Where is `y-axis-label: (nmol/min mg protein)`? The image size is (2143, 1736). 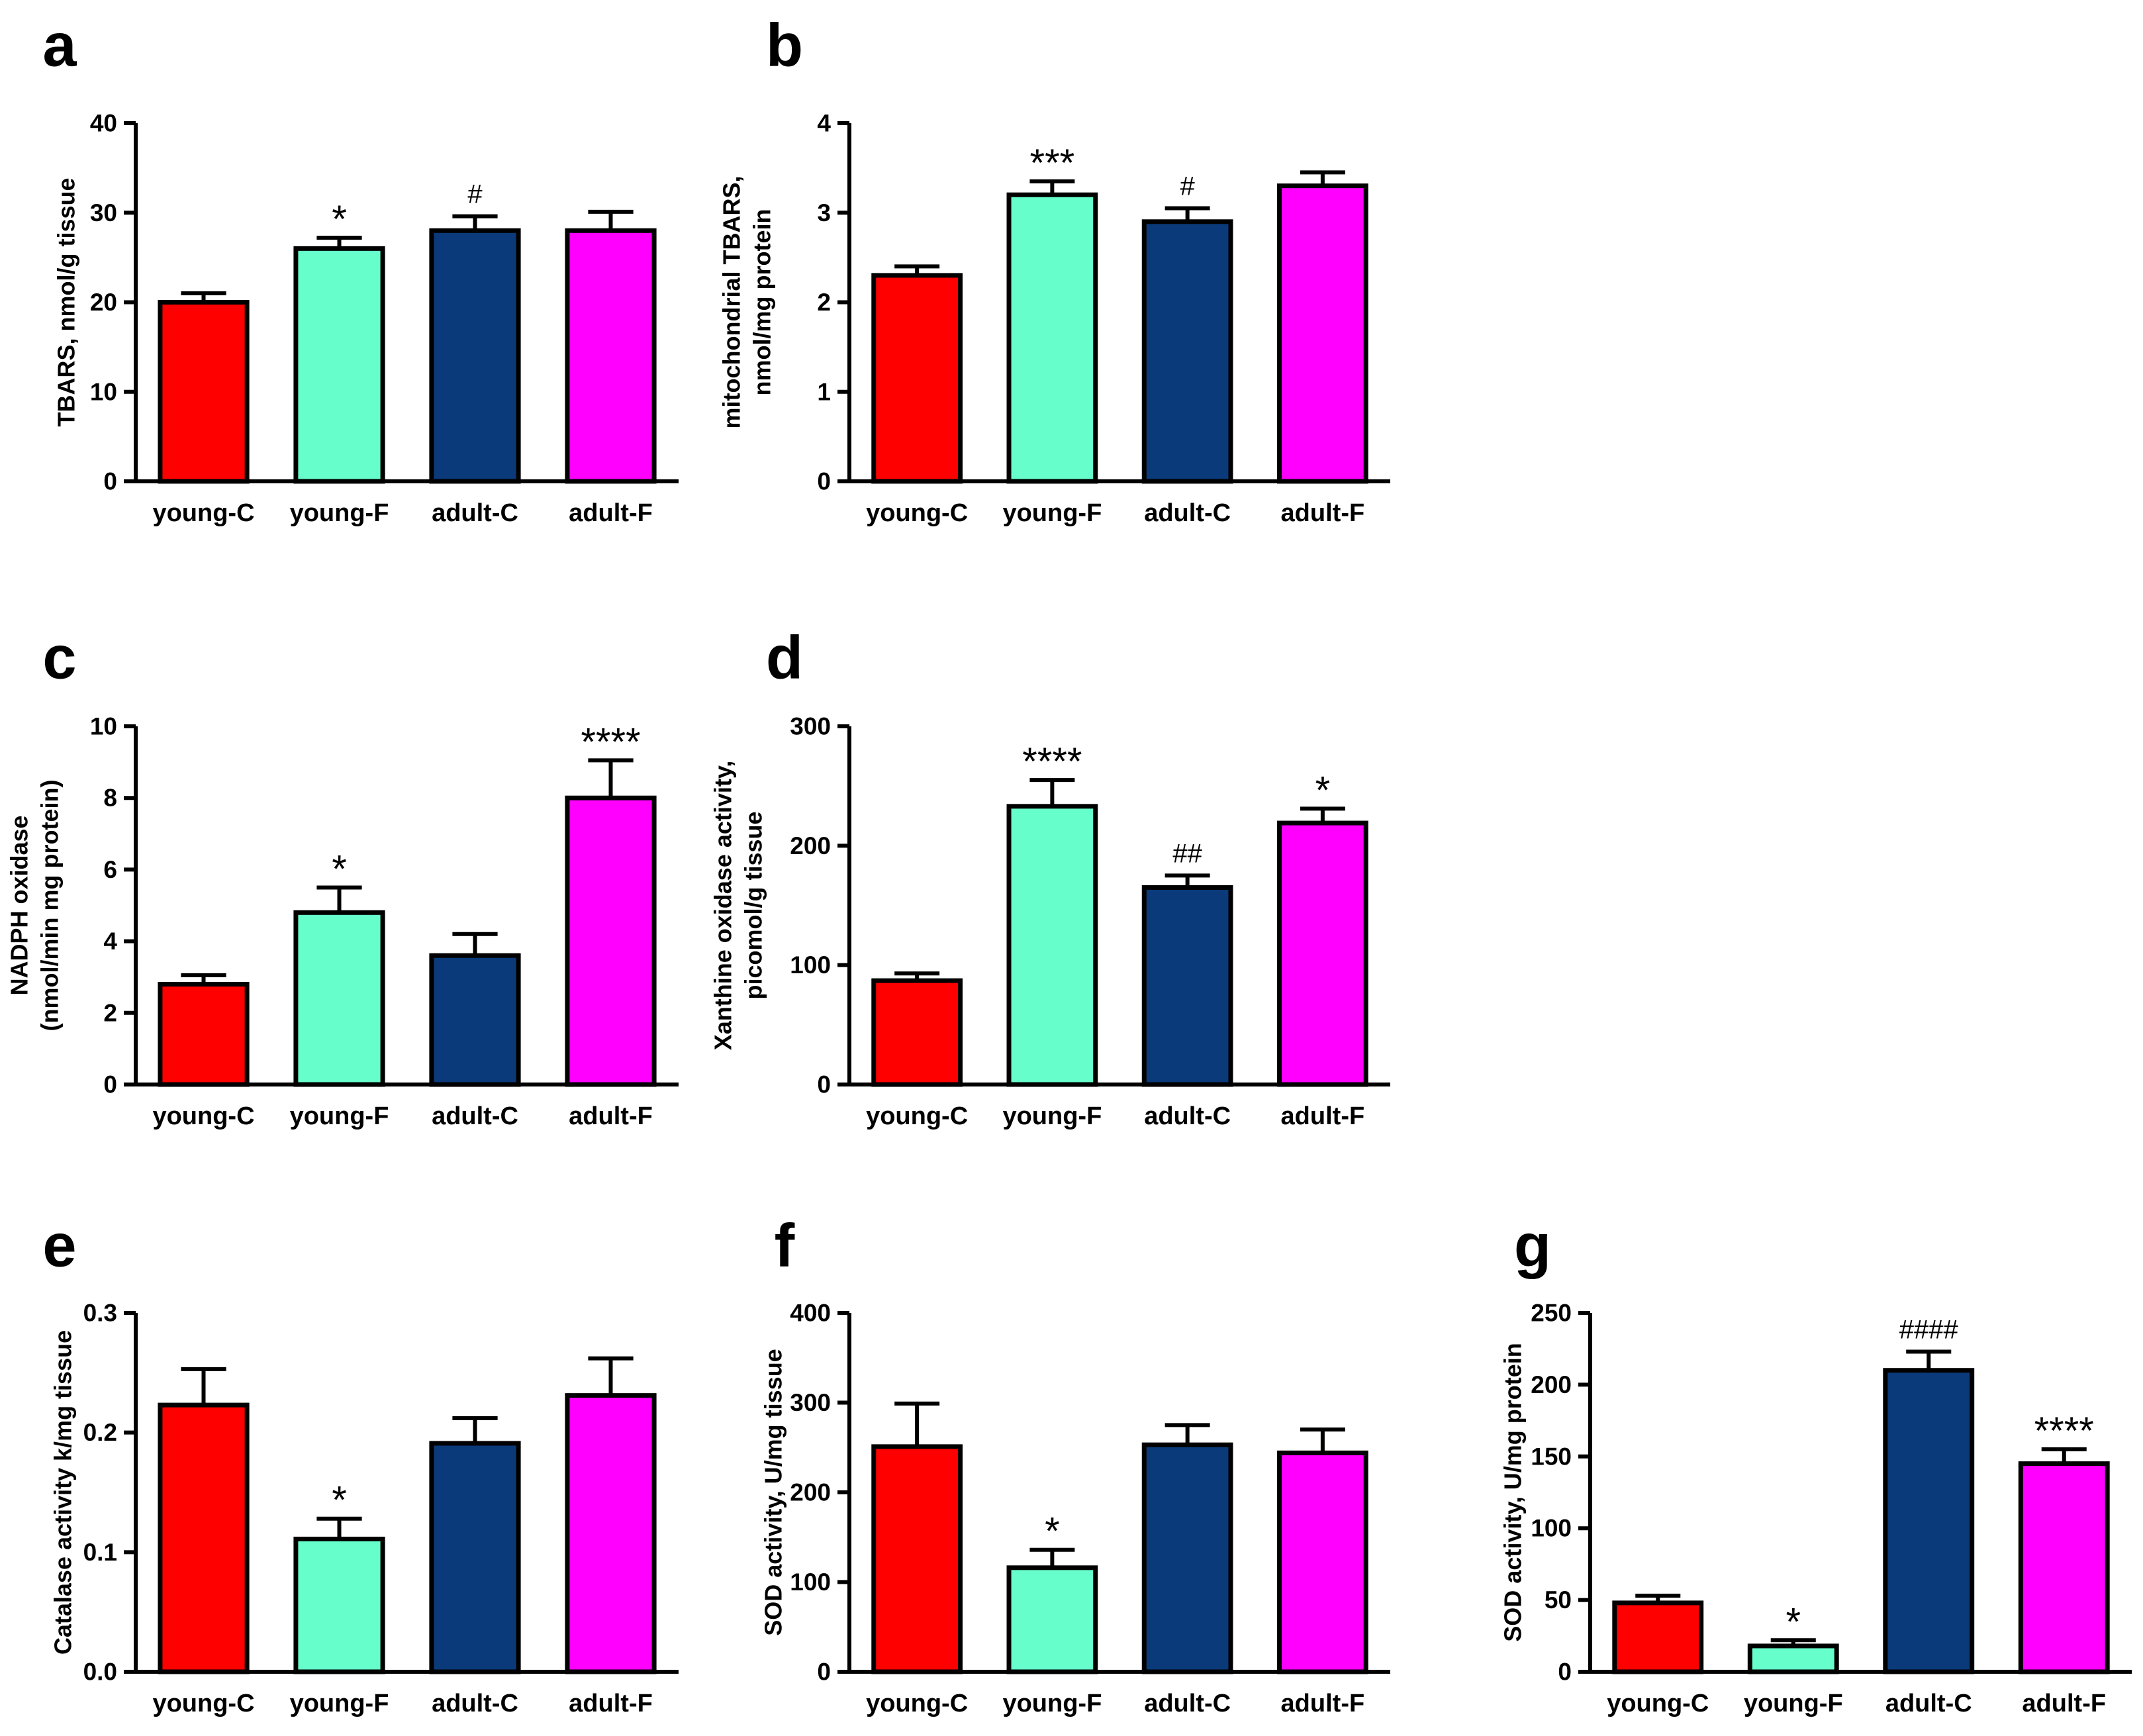
y-axis-label: (nmol/min mg protein) is located at coordinates (50, 906).